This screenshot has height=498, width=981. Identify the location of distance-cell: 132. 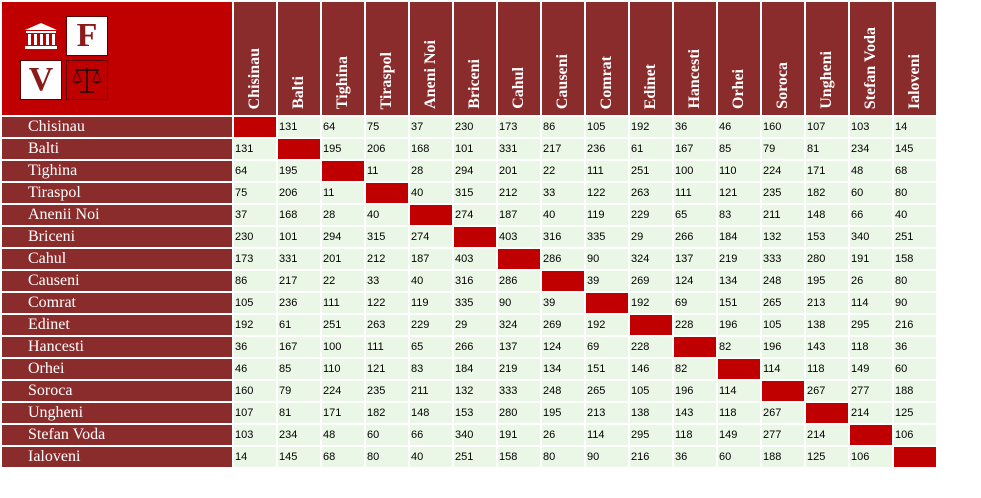
(783, 237).